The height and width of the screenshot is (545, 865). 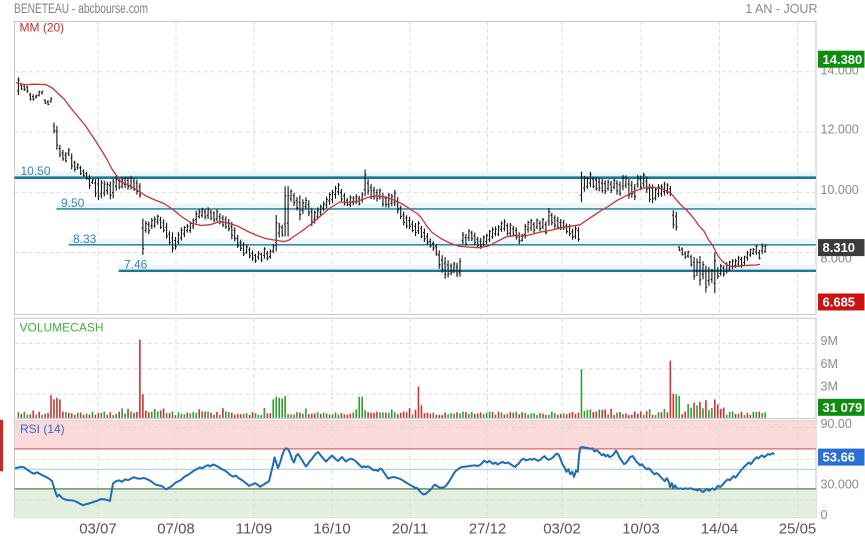 I want to click on svg-text: 03/02, so click(x=562, y=529).